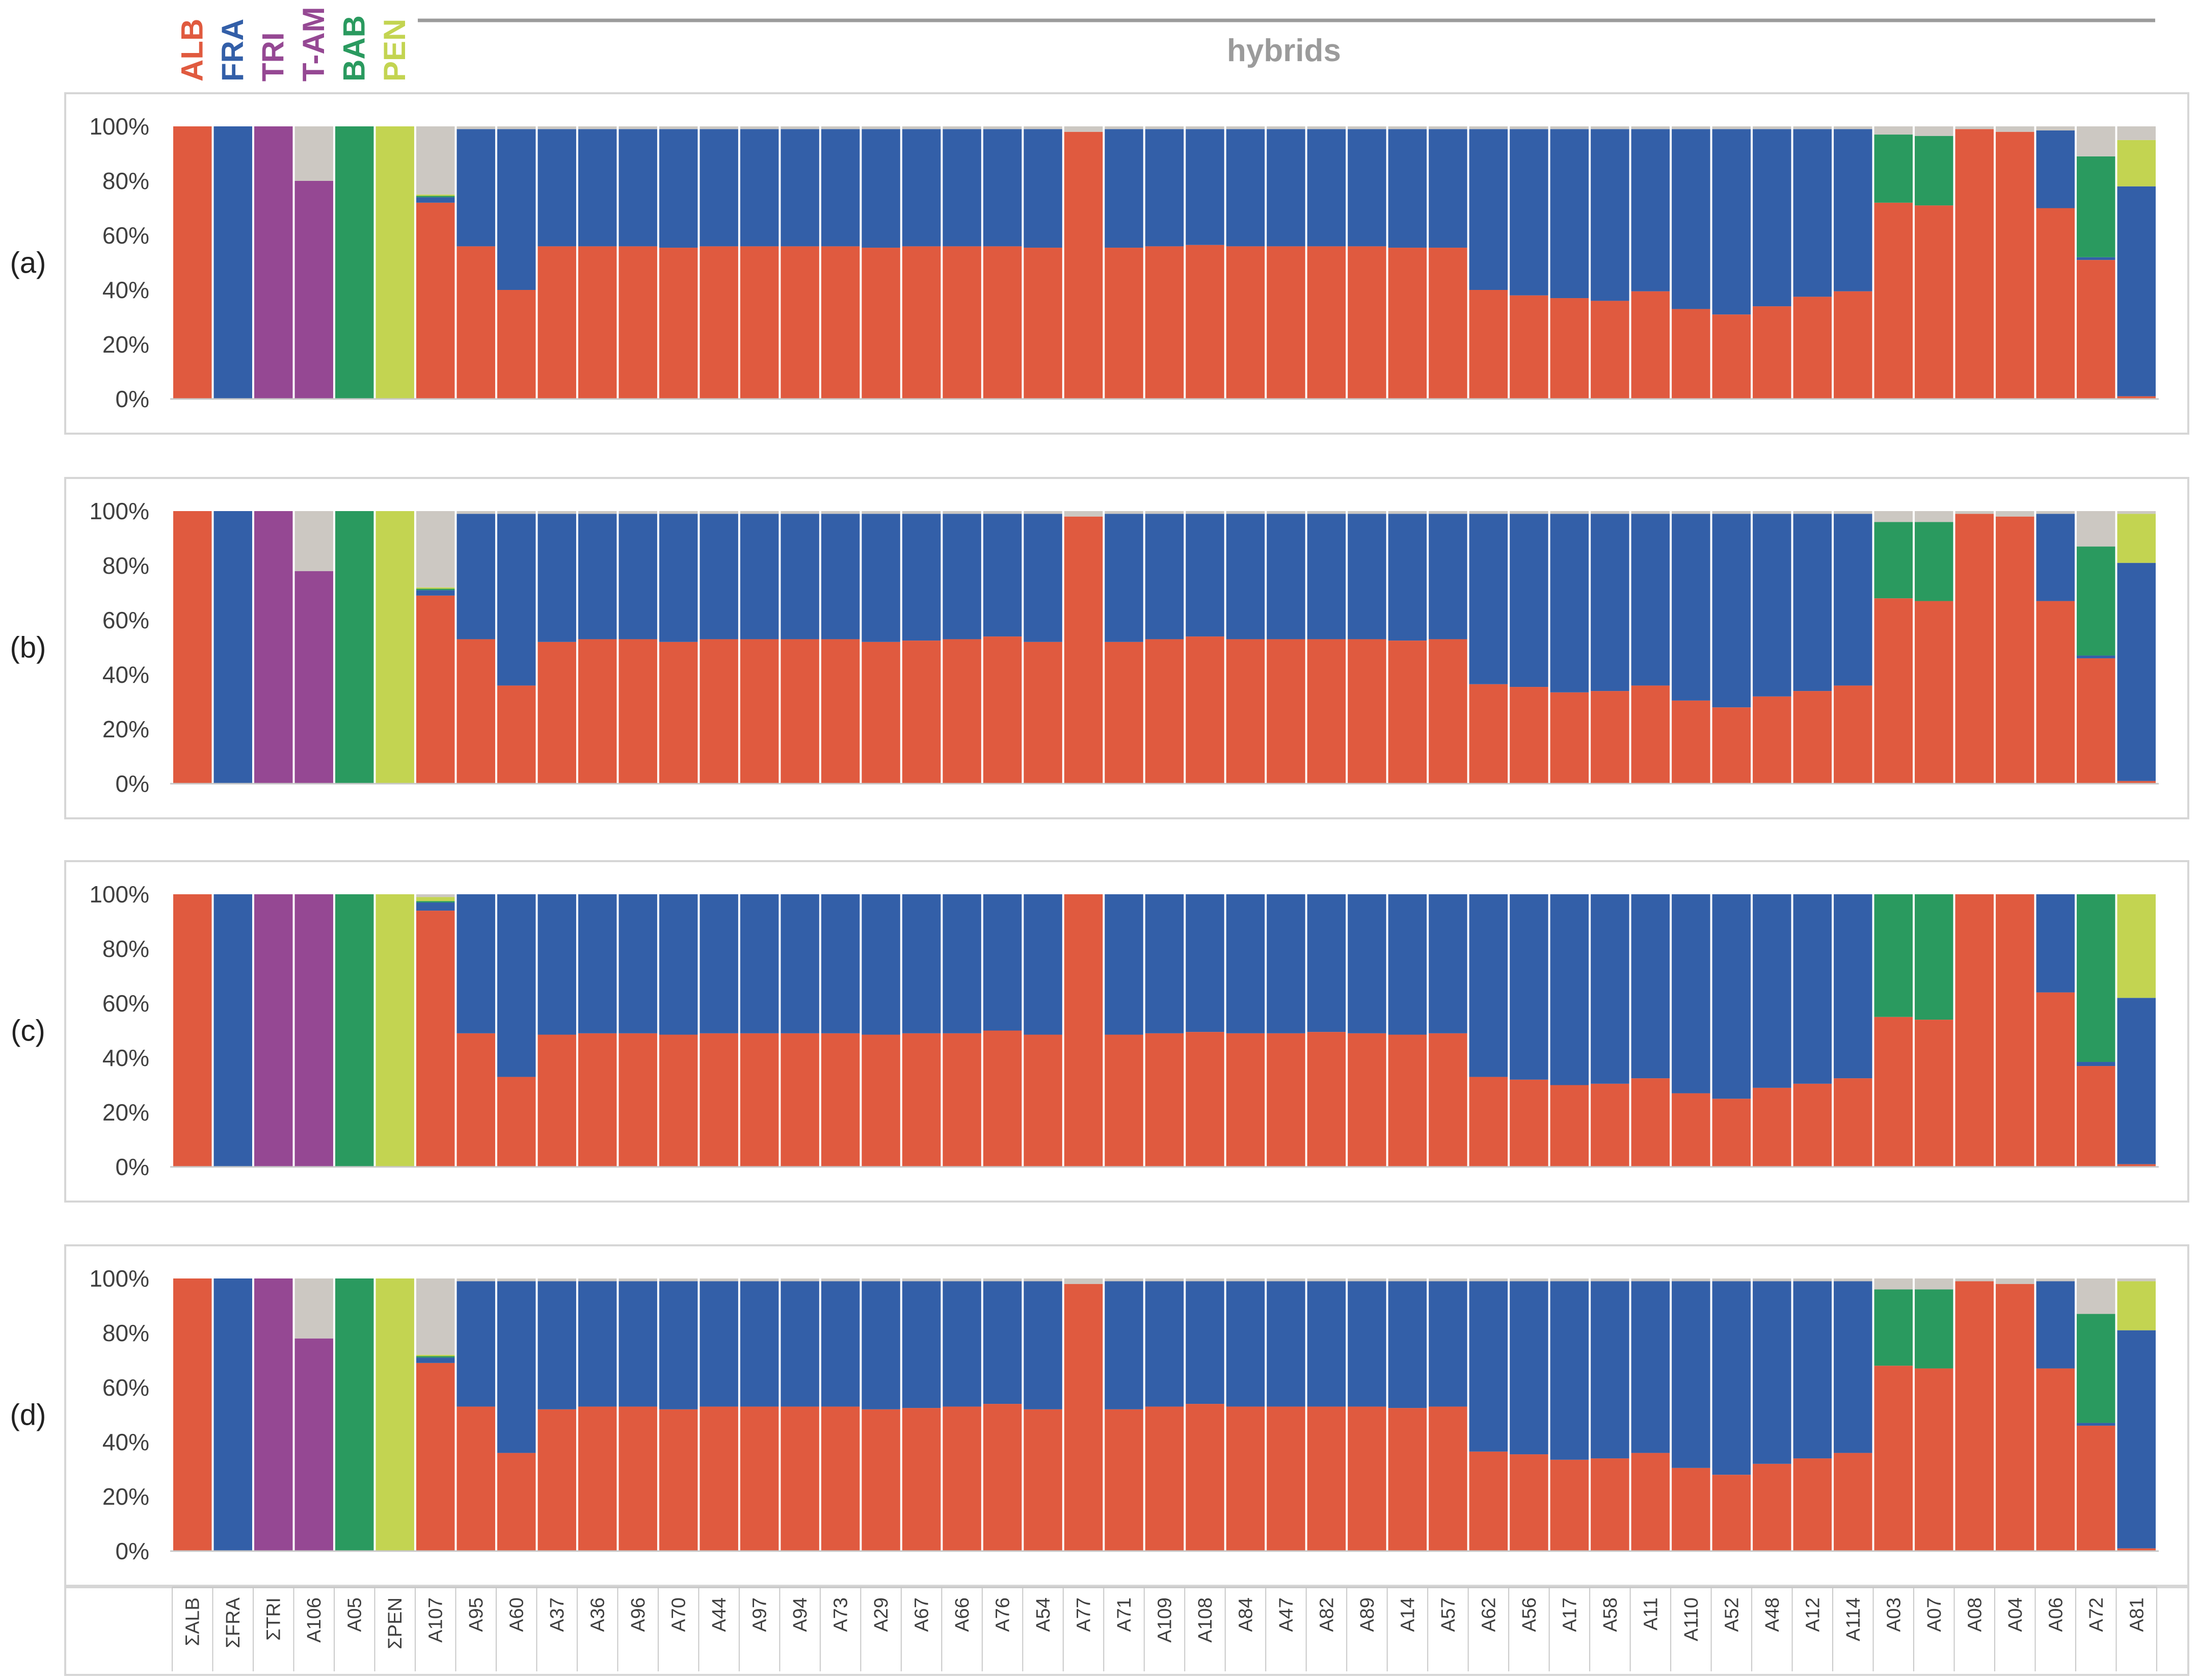  What do you see at coordinates (1691, 1619) in the screenshot?
I see `sample-label: A110` at bounding box center [1691, 1619].